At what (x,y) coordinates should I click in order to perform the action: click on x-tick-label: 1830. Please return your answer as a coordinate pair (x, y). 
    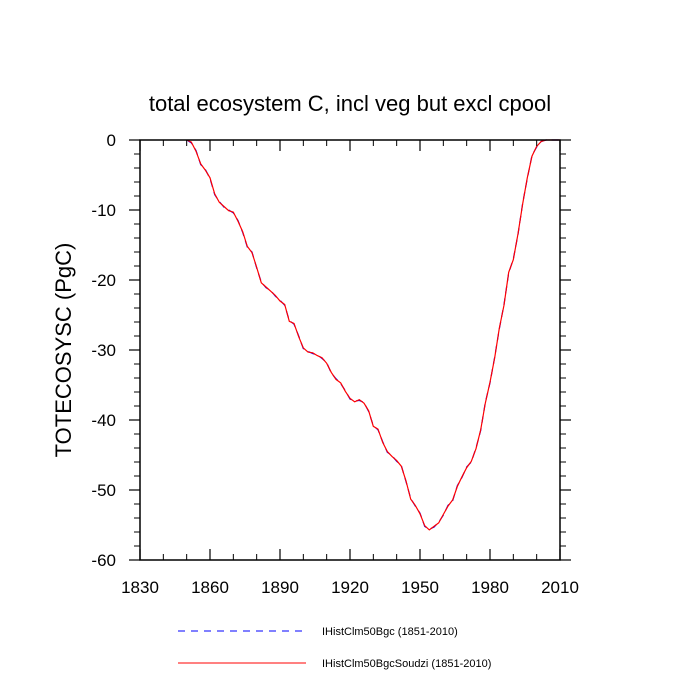
    Looking at the image, I should click on (140, 587).